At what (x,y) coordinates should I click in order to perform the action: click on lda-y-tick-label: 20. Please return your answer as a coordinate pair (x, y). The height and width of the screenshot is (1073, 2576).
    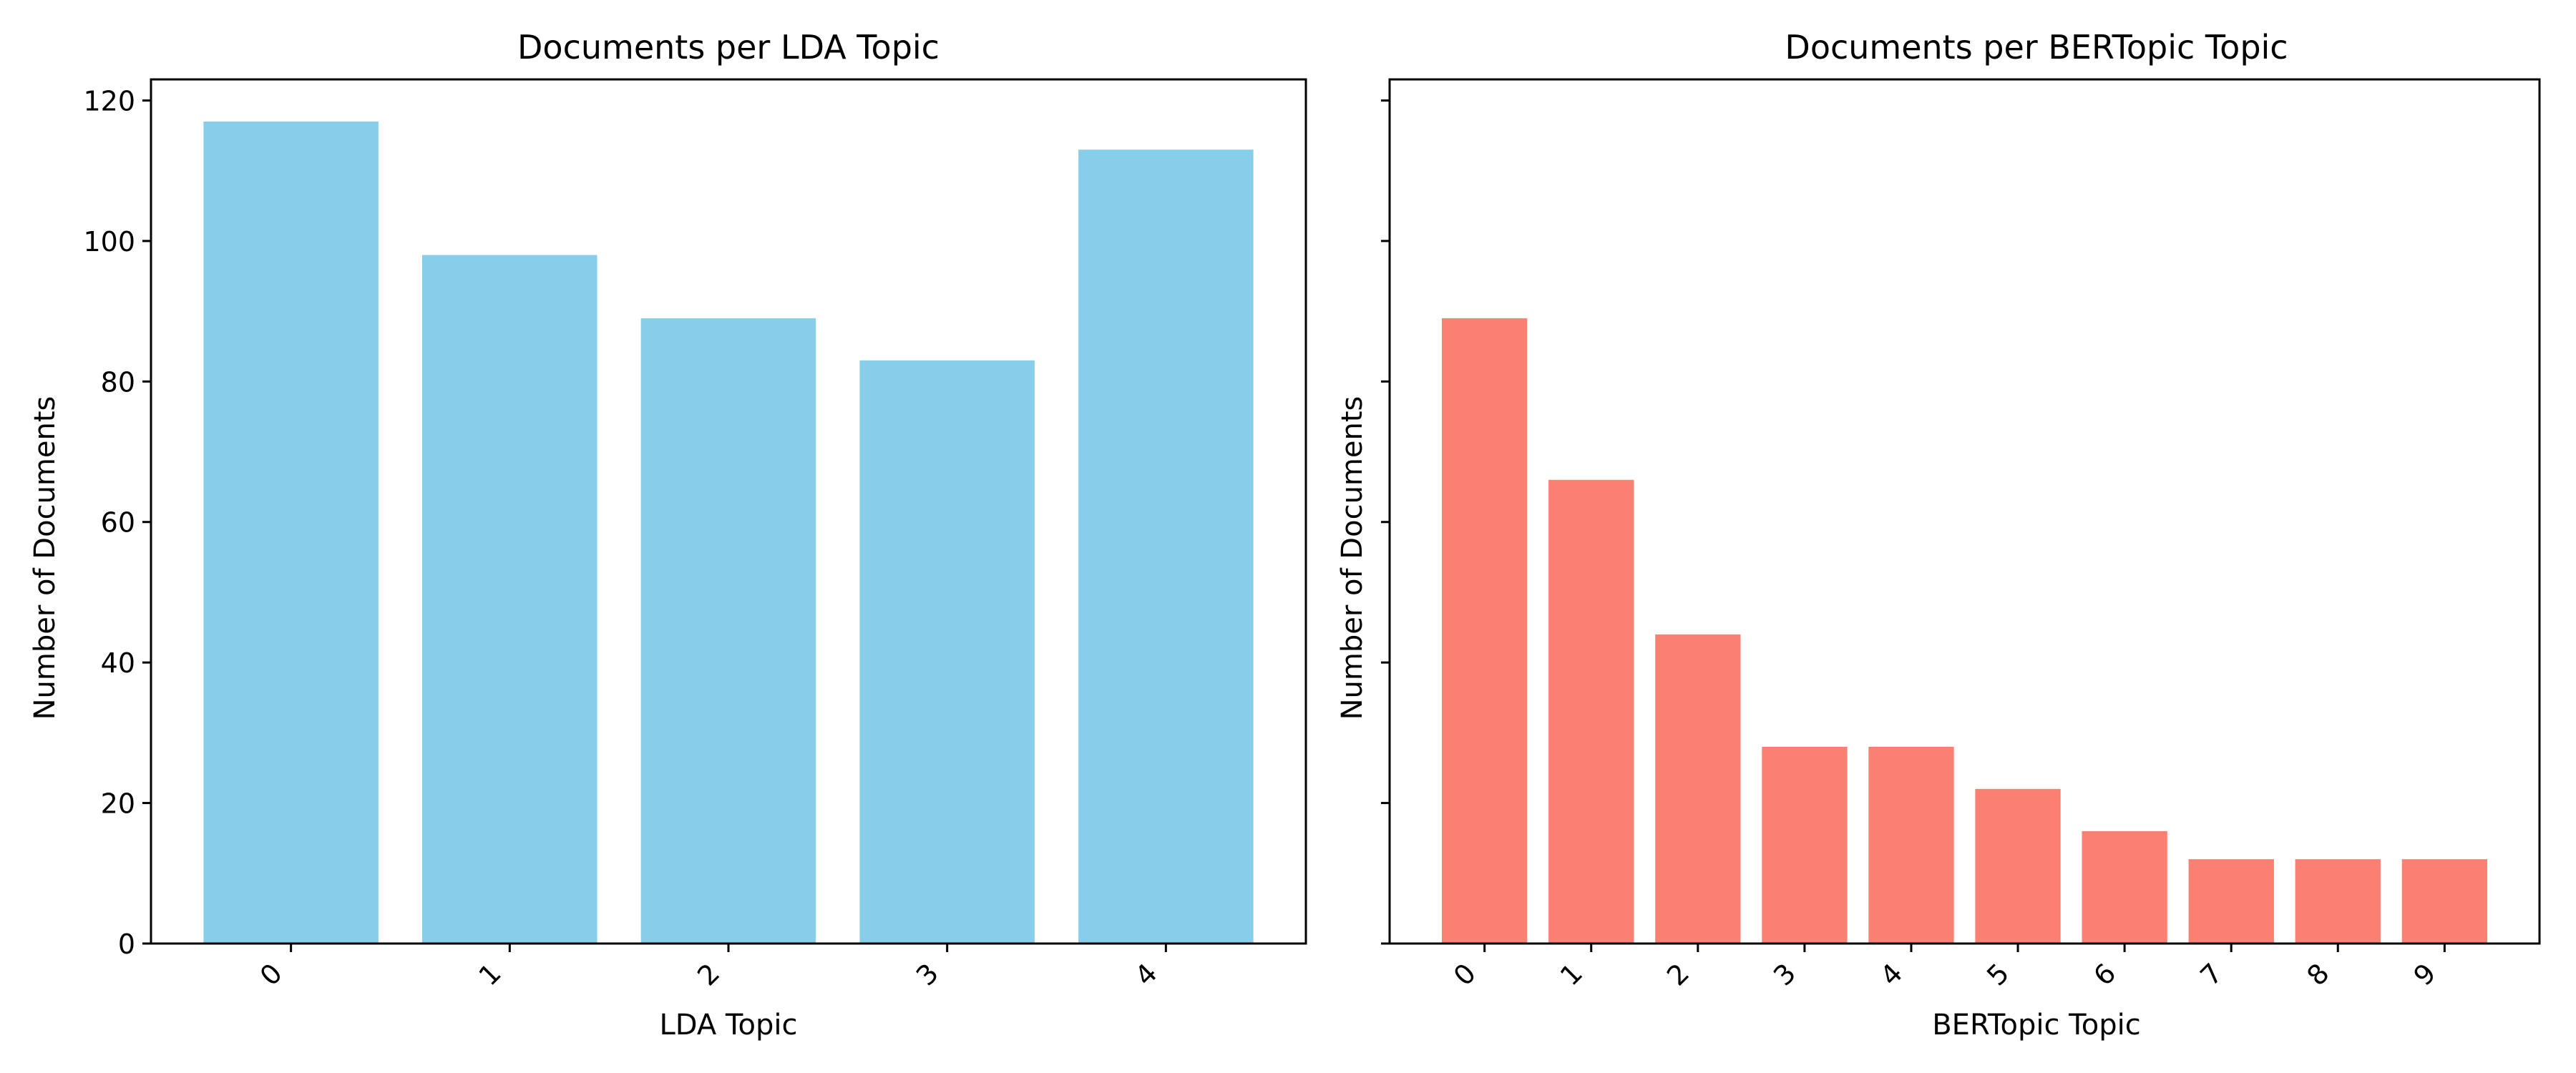
    Looking at the image, I should click on (118, 804).